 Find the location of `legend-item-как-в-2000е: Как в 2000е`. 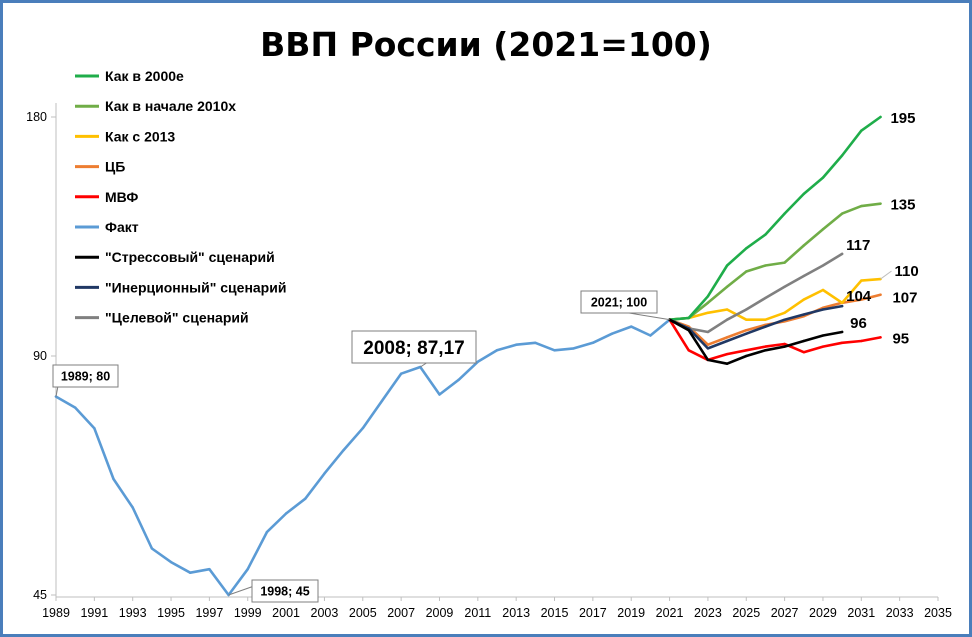

legend-item-как-в-2000е: Как в 2000е is located at coordinates (129, 76).